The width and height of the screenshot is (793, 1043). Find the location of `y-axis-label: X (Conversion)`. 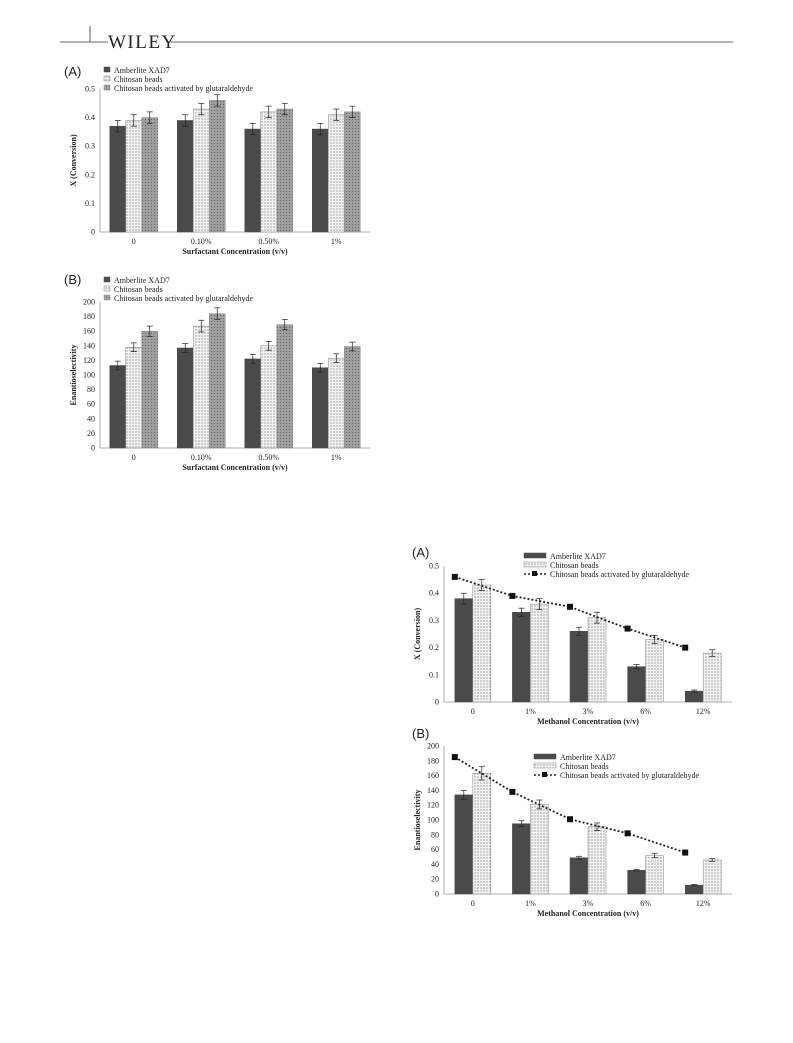

y-axis-label: X (Conversion) is located at coordinates (417, 634).